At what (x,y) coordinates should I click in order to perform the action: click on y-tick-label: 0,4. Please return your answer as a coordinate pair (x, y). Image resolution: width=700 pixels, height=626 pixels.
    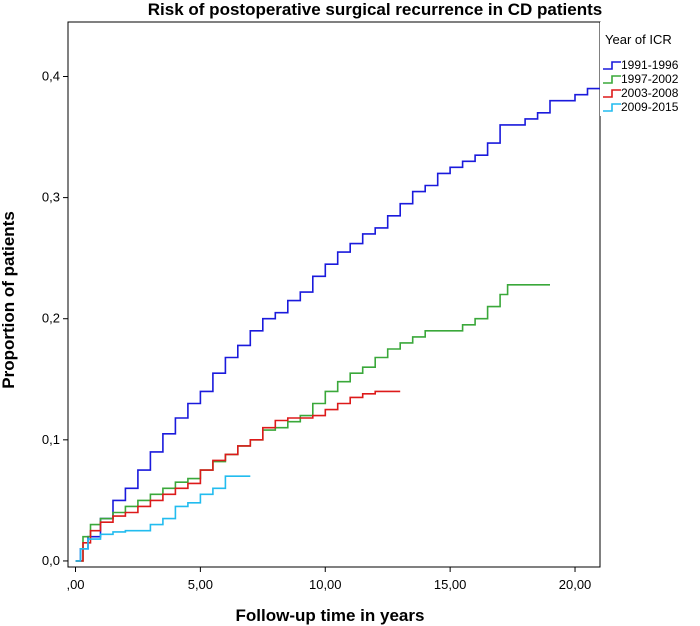
    Looking at the image, I should click on (51, 76).